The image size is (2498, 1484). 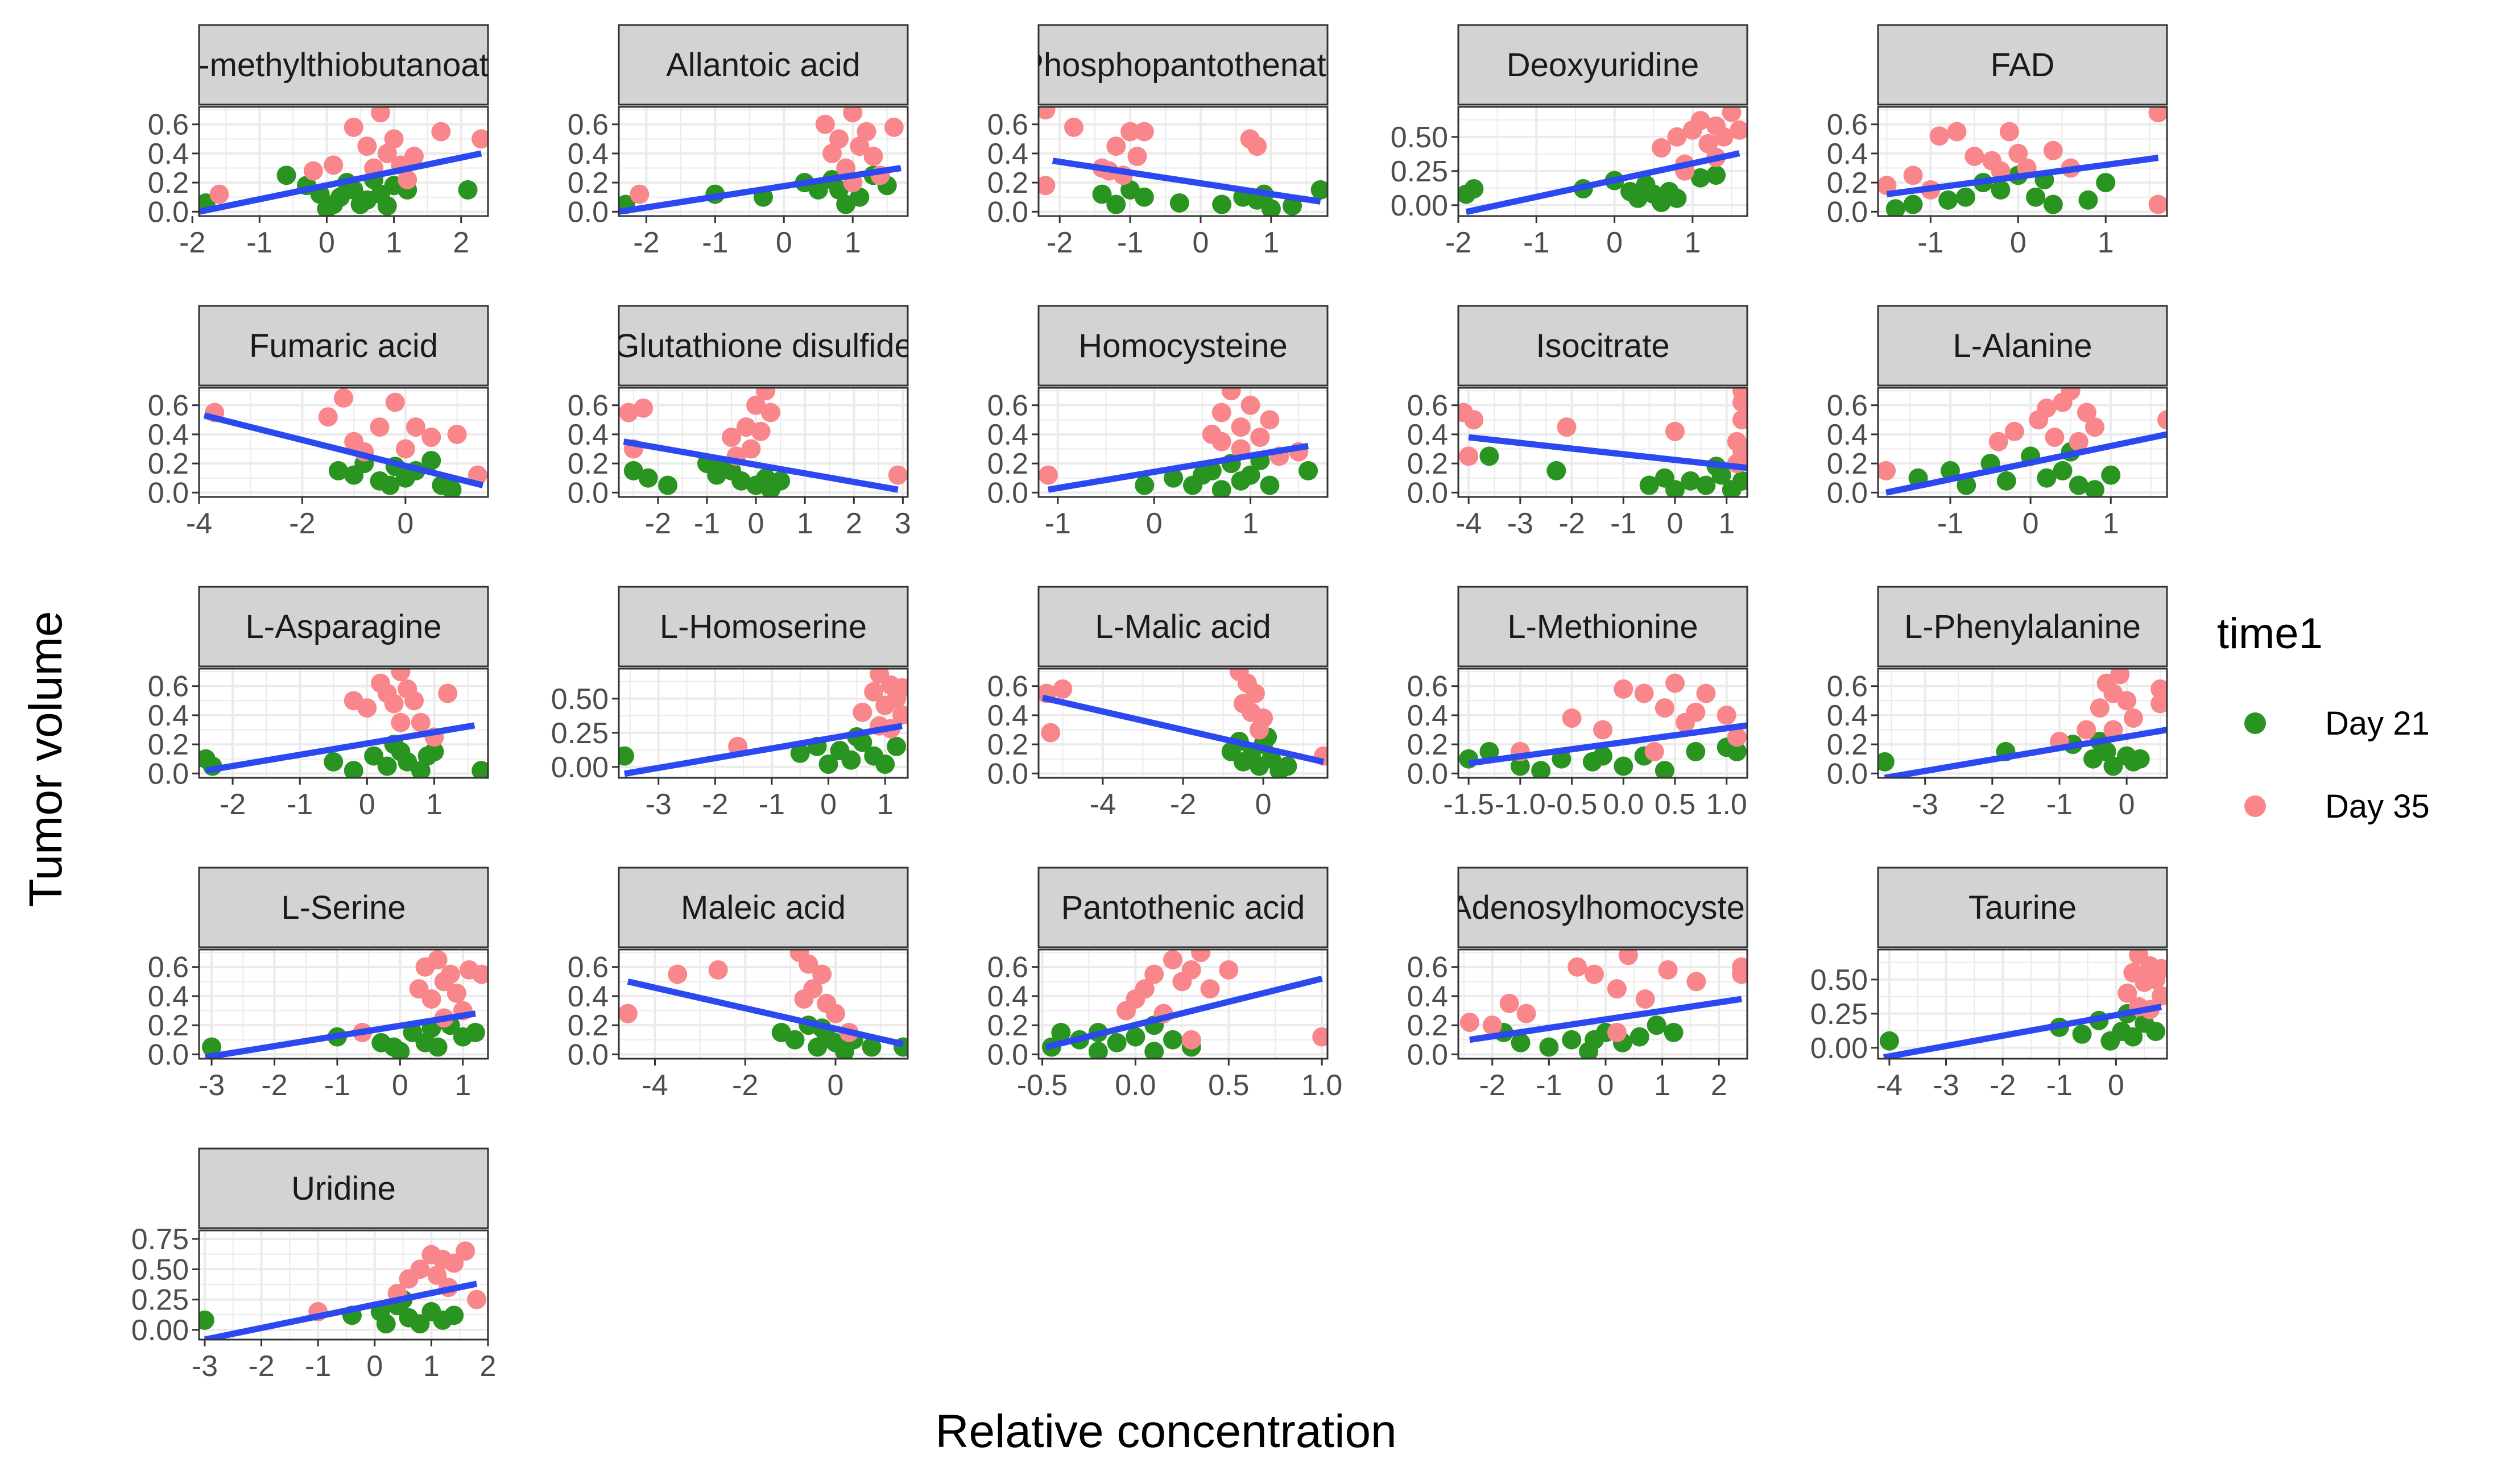 What do you see at coordinates (1427, 968) in the screenshot?
I see `y-tick-label: 0.6` at bounding box center [1427, 968].